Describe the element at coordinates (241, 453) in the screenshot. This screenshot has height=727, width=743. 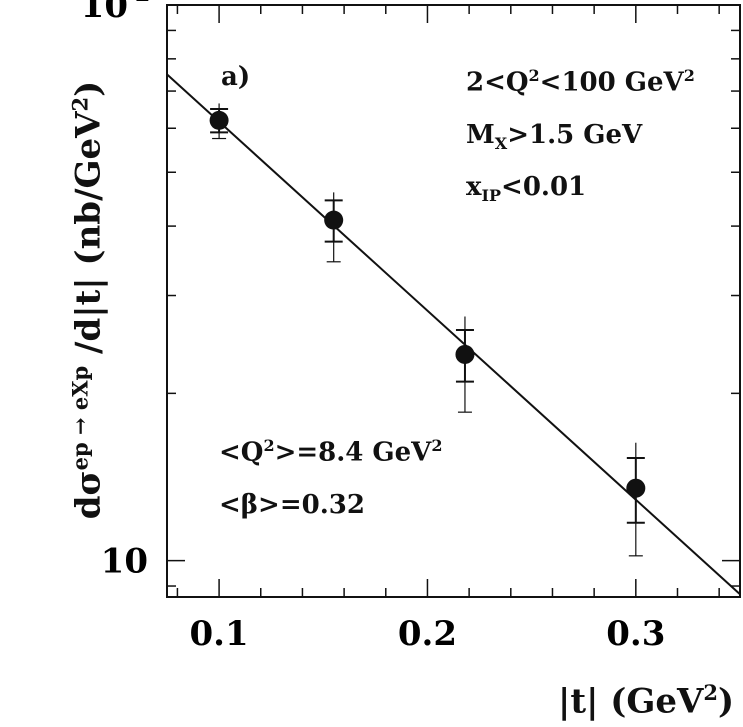
I see `q2-mean-pre: <Q` at that location.